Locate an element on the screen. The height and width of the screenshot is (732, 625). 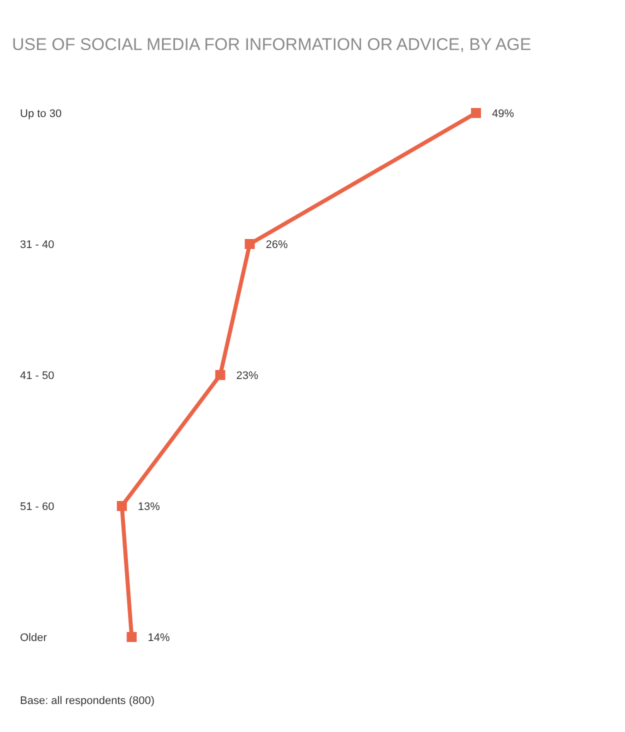
chart-title: USE OF SOCIAL MEDIA FOR INFORMATION OR ADVICE, BY AGE is located at coordinates (272, 44).